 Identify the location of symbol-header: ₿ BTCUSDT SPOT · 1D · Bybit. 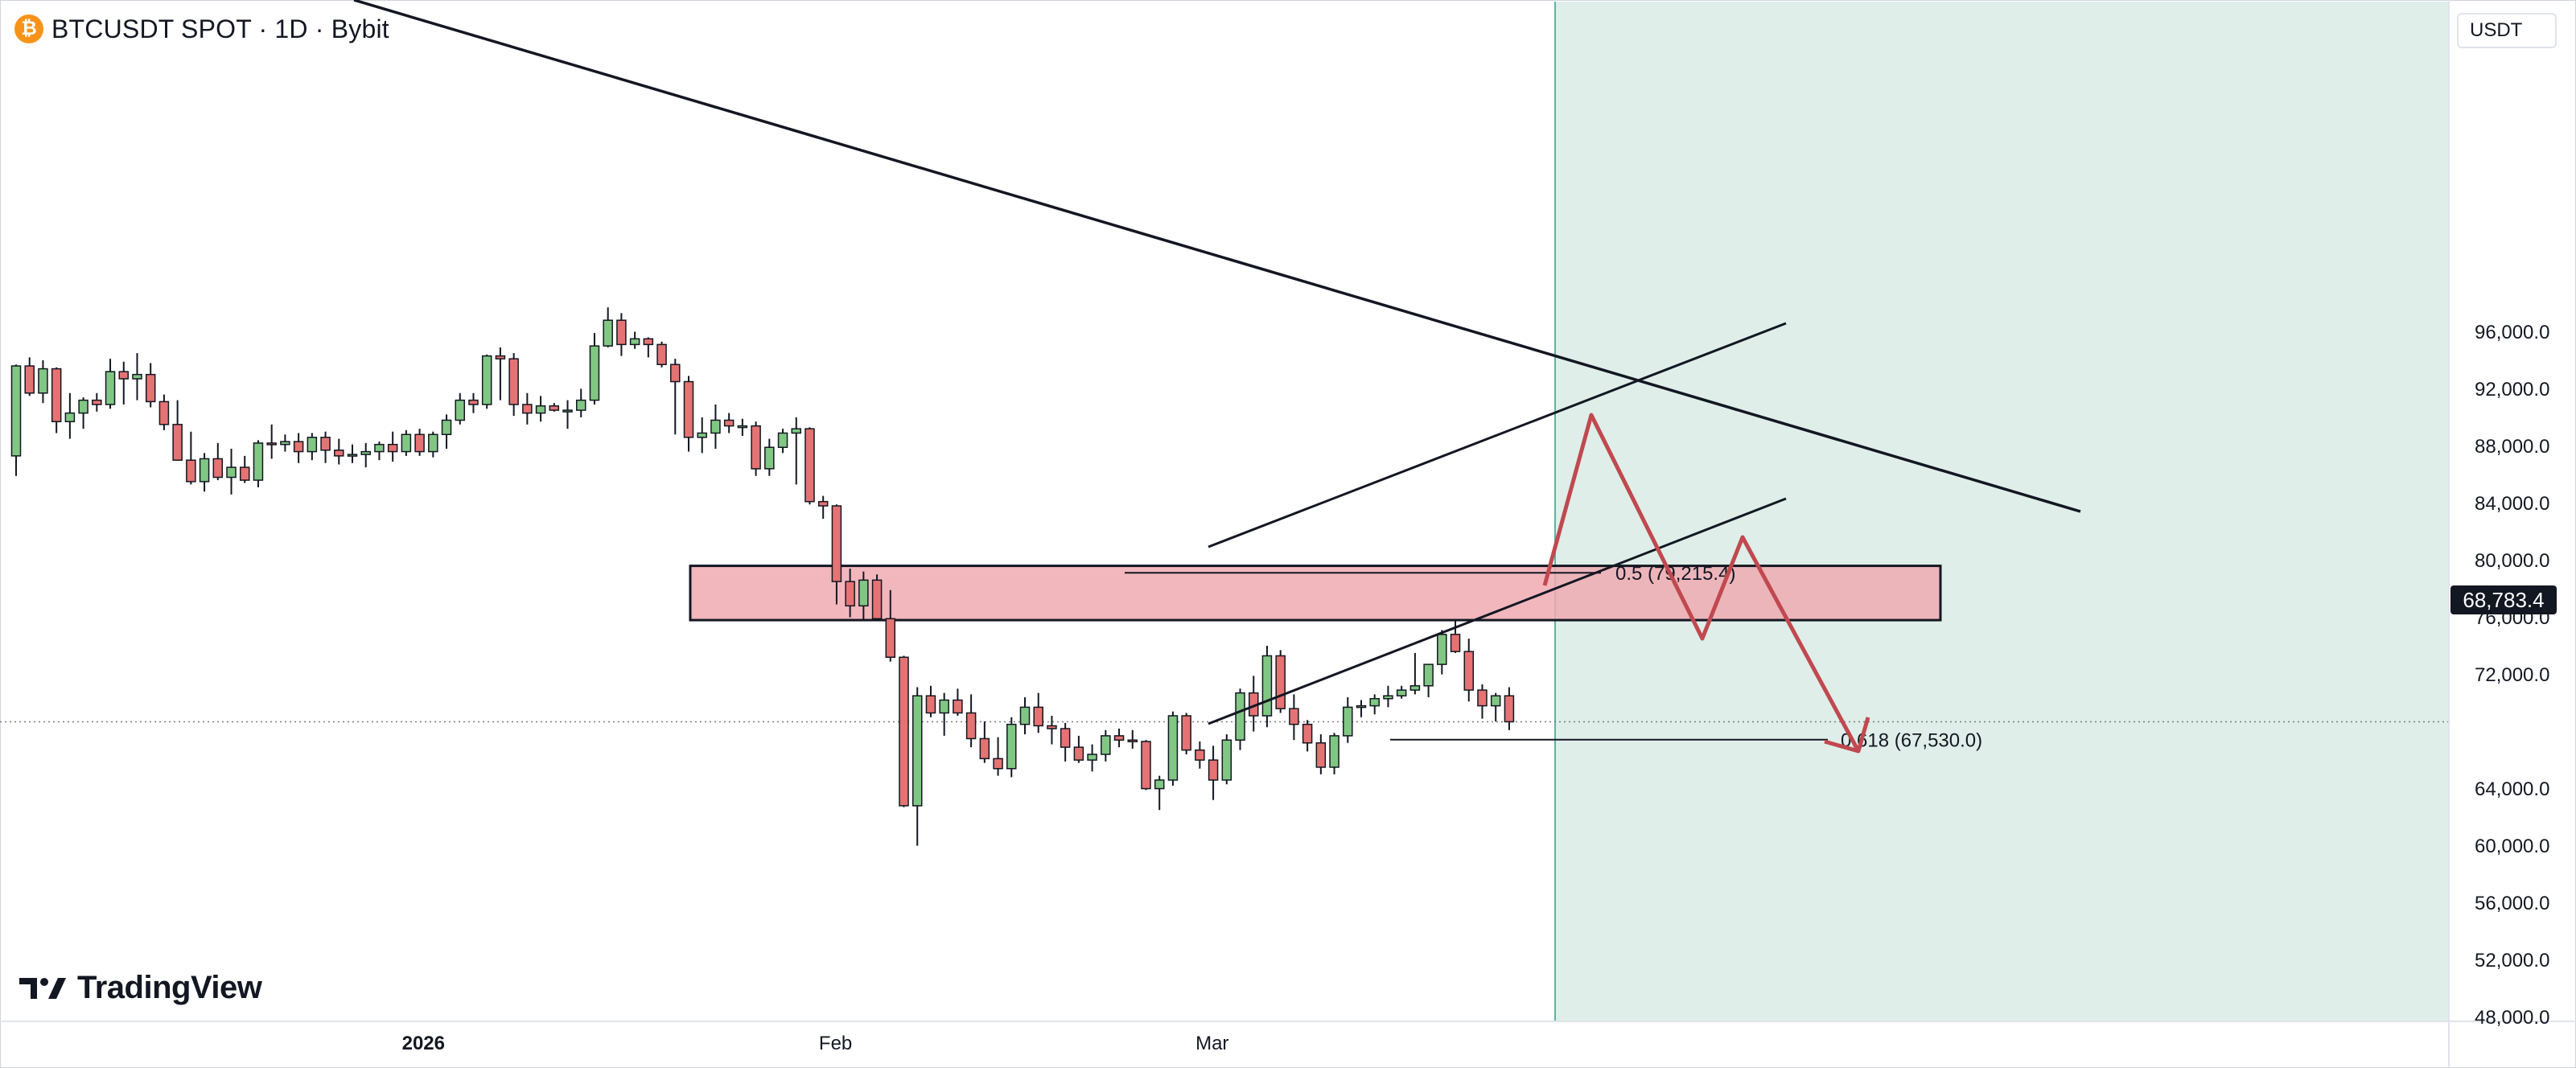
(201, 29).